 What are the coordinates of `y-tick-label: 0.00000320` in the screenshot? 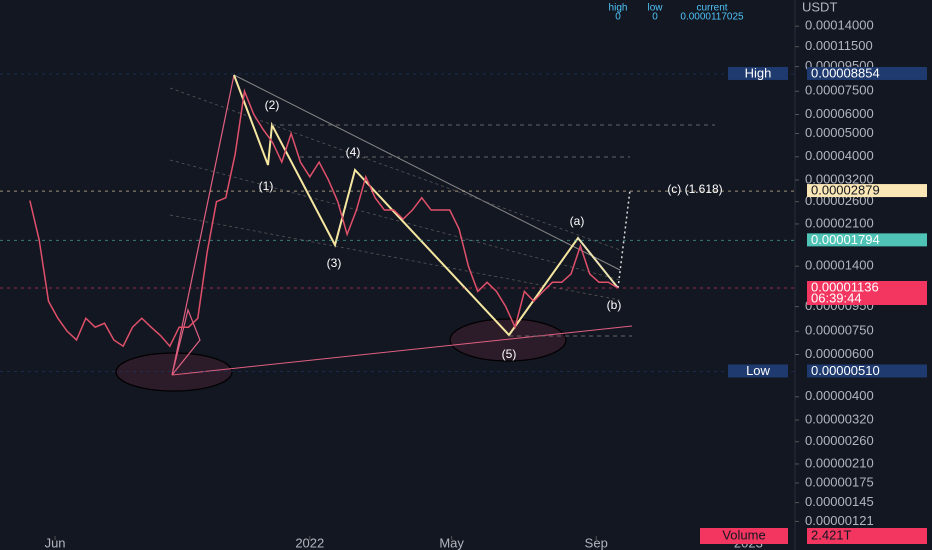 It's located at (839, 419).